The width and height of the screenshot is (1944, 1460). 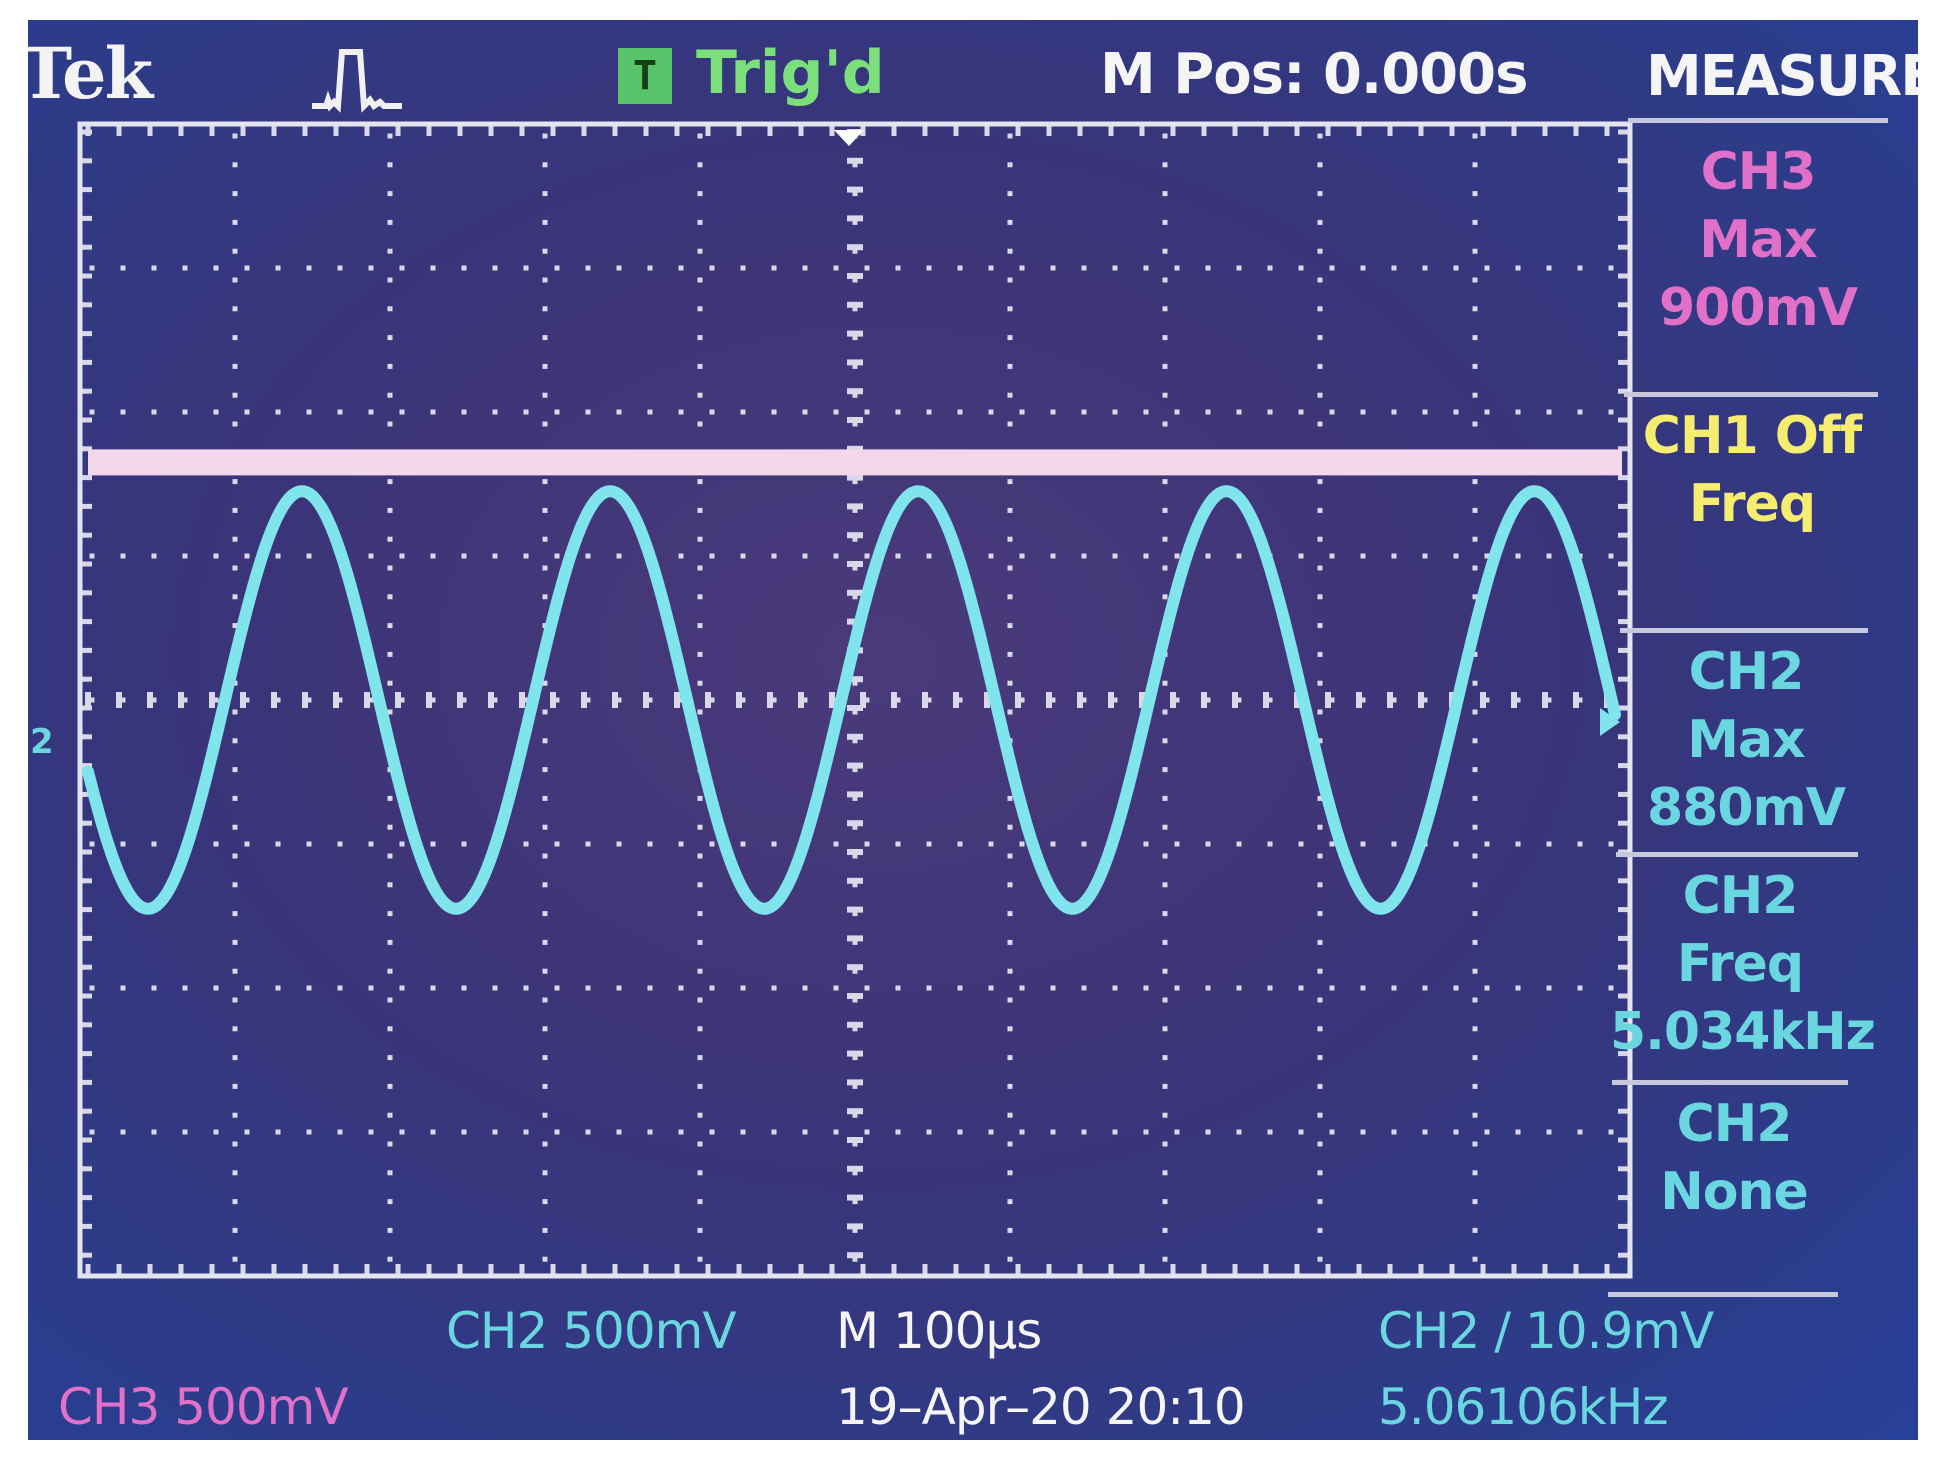 What do you see at coordinates (1041, 1407) in the screenshot?
I see `date-time: 19–Apr–20 20:10` at bounding box center [1041, 1407].